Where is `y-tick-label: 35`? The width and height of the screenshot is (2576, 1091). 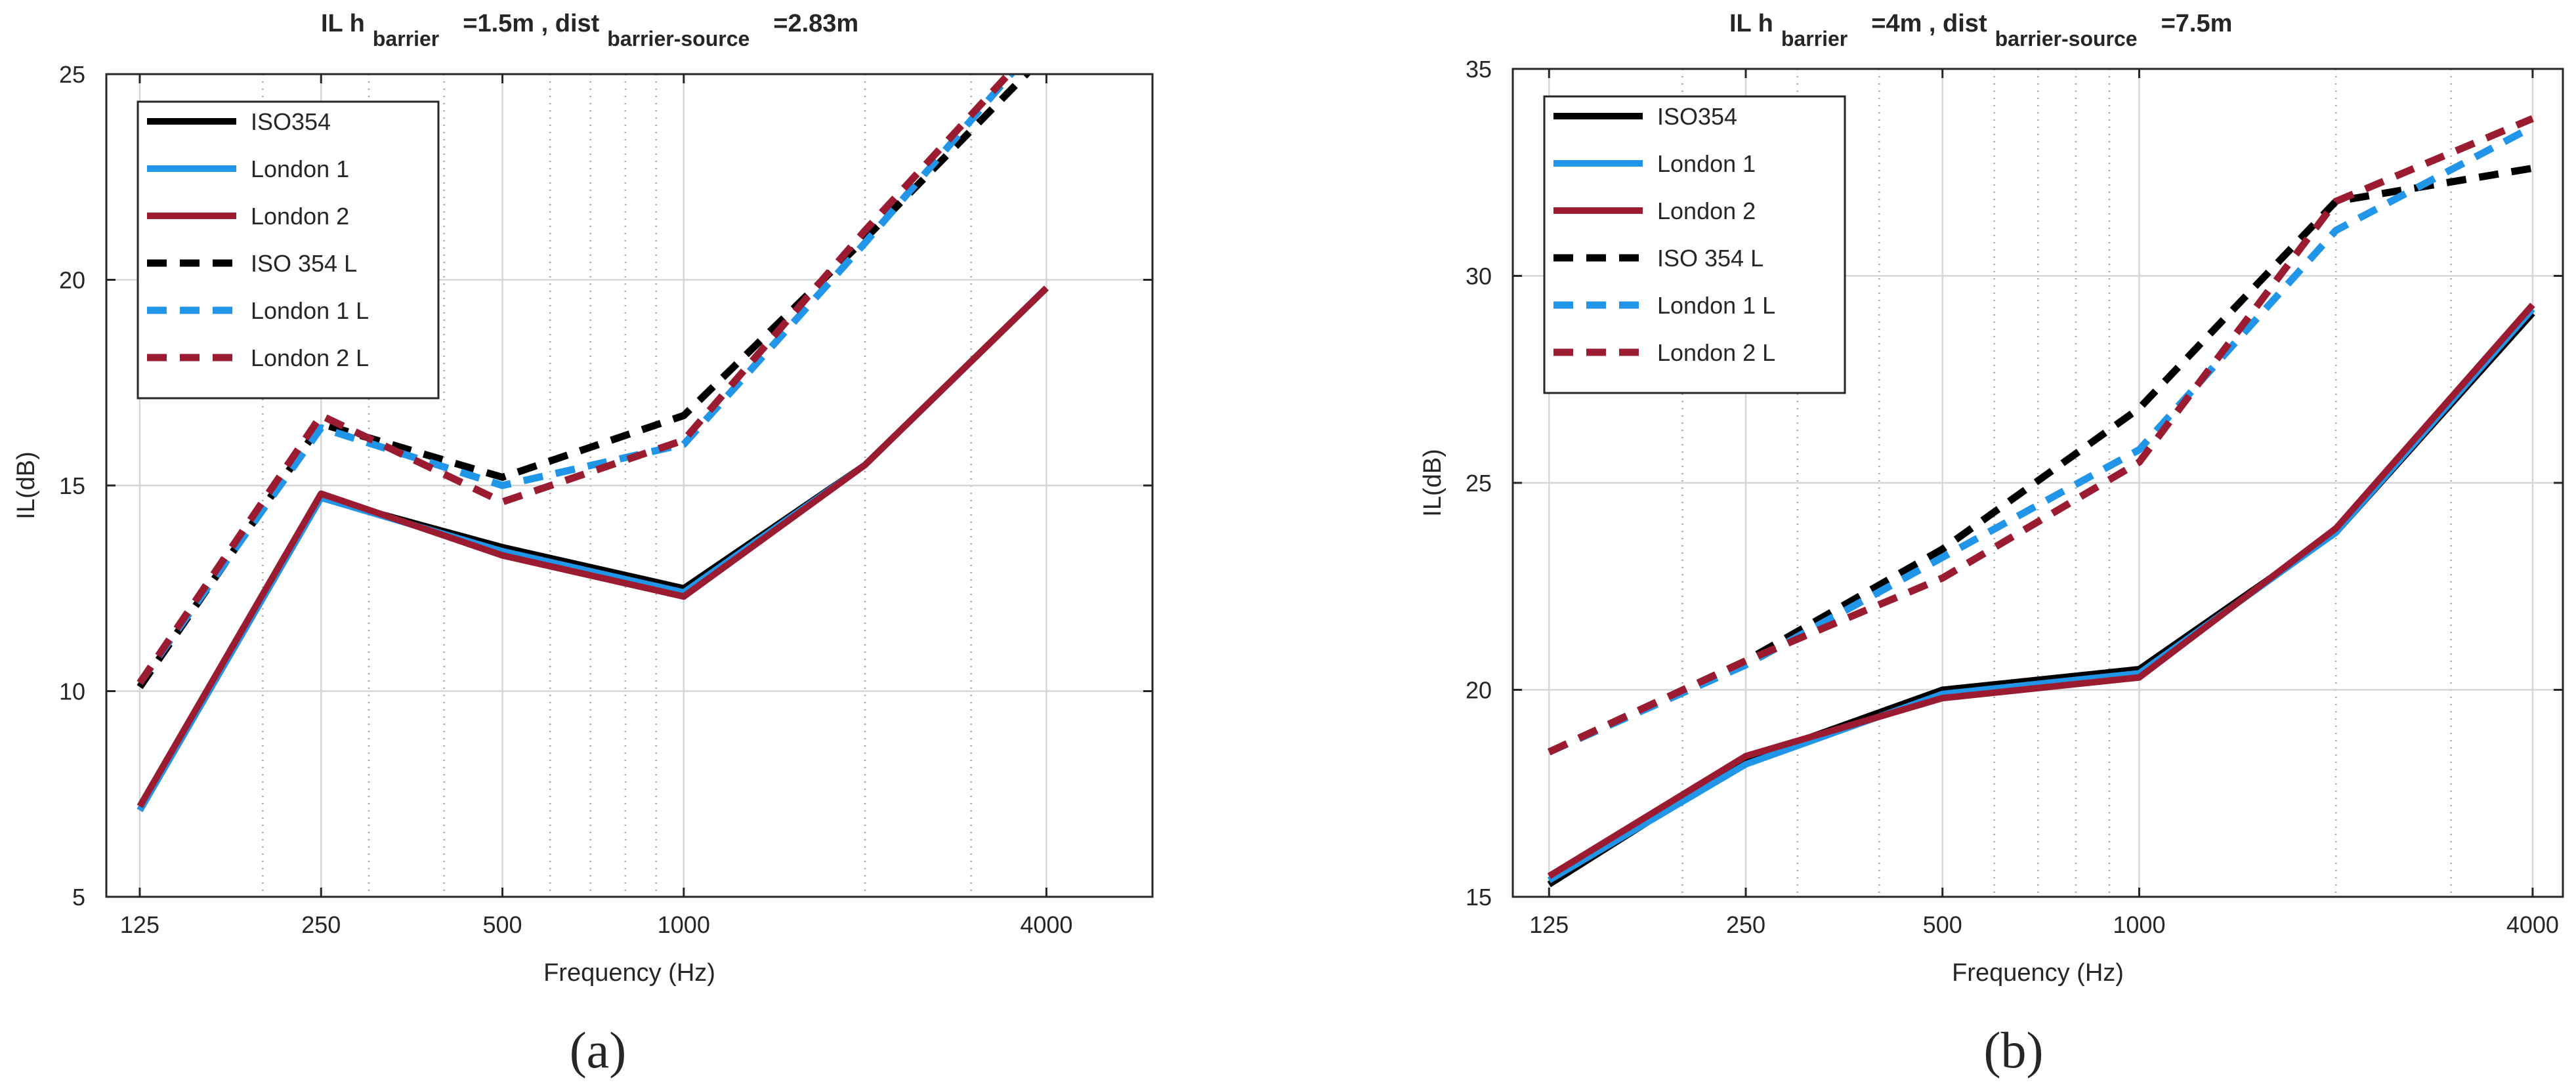 y-tick-label: 35 is located at coordinates (1479, 69).